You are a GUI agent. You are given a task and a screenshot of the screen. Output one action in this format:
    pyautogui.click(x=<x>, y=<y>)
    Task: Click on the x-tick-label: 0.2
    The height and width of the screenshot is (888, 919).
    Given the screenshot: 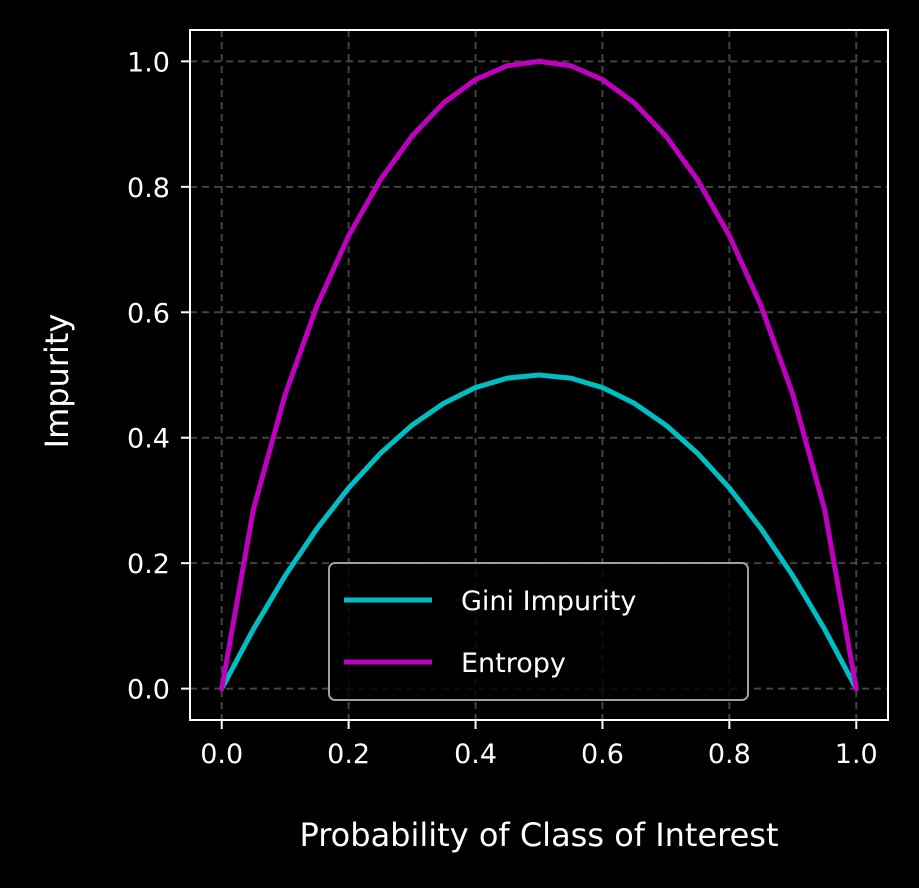 What is the action you would take?
    pyautogui.click(x=348, y=754)
    